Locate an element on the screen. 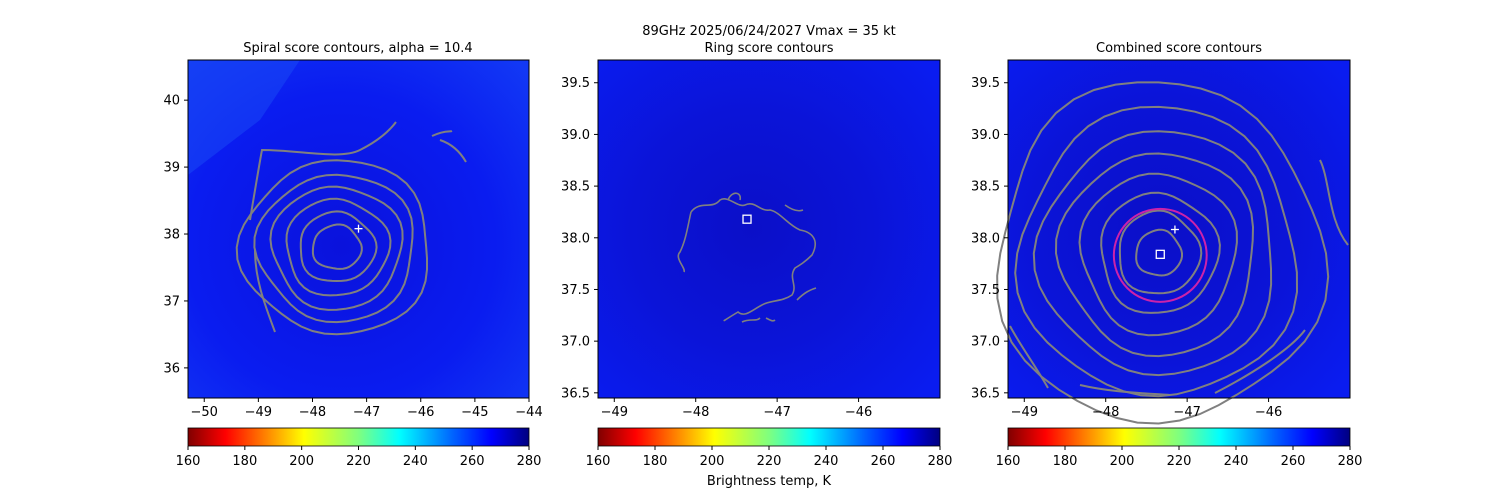 The height and width of the screenshot is (500, 1500). y-tick-label: 37.5 is located at coordinates (575, 290).